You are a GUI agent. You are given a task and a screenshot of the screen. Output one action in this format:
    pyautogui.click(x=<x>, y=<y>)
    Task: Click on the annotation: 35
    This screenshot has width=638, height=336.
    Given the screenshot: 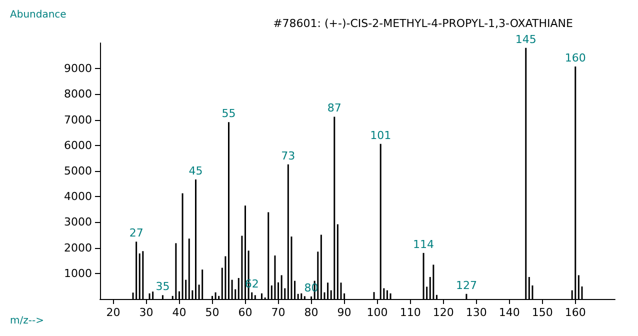 What is the action you would take?
    pyautogui.click(x=163, y=287)
    